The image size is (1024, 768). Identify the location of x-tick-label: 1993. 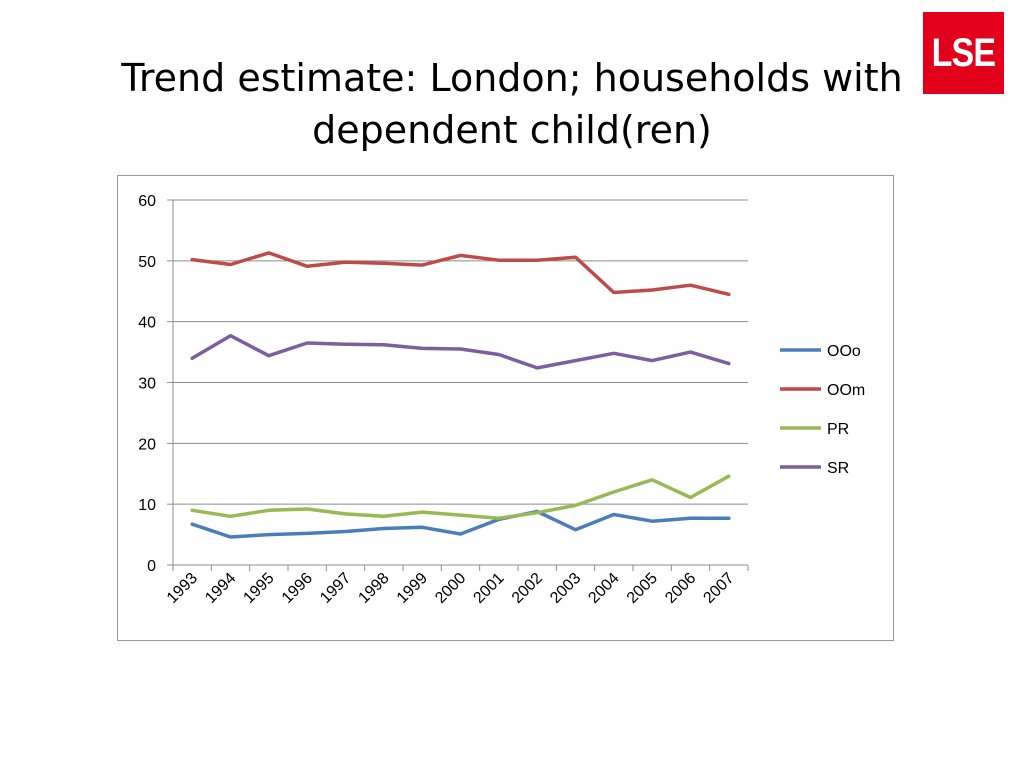
(182, 588).